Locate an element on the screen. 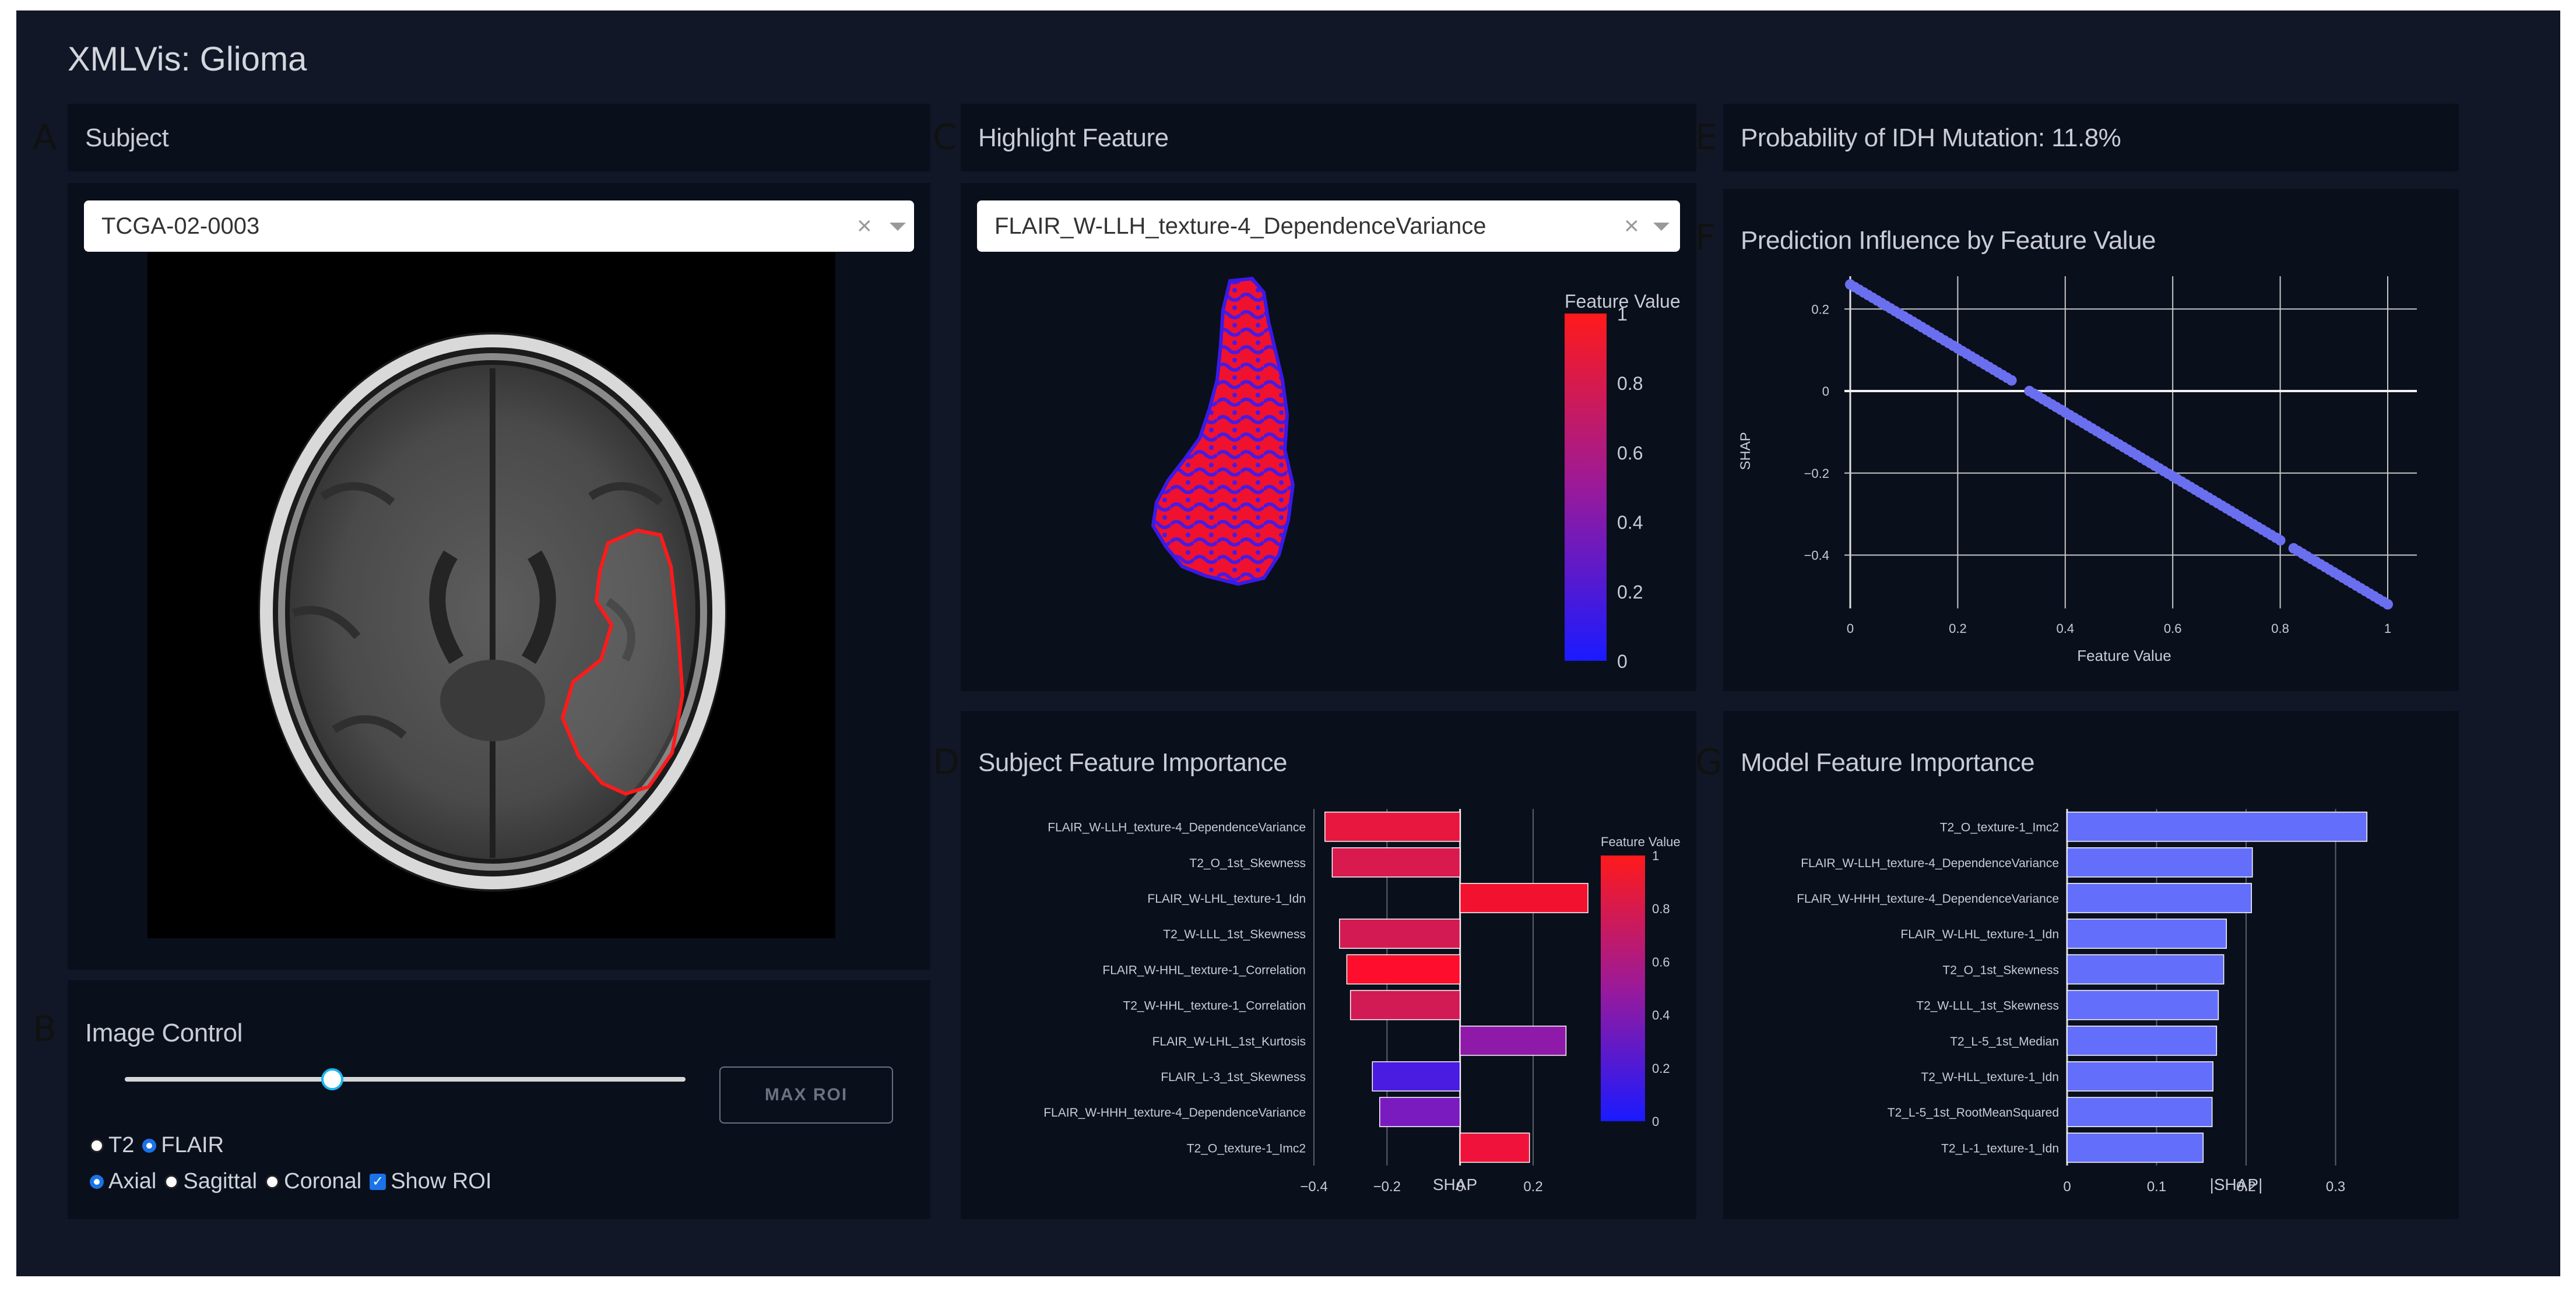 The width and height of the screenshot is (2576, 1292). panel-letter-f: F is located at coordinates (1705, 237).